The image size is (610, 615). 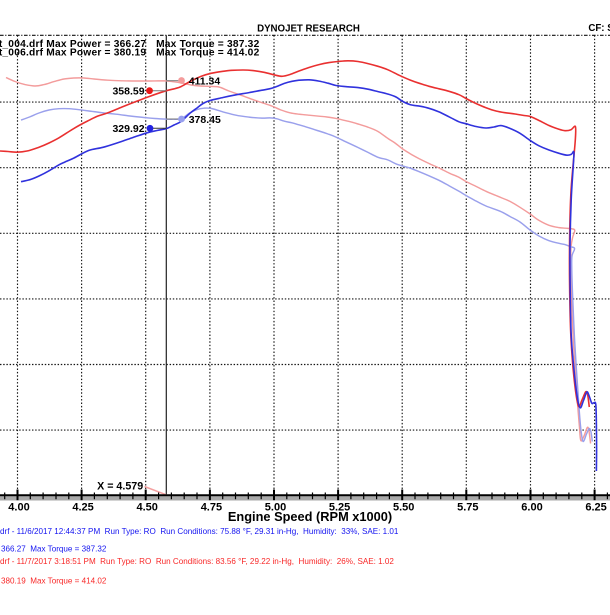 I want to click on svg-text: t_006.drf Max Power = 380.19, so click(x=73, y=53).